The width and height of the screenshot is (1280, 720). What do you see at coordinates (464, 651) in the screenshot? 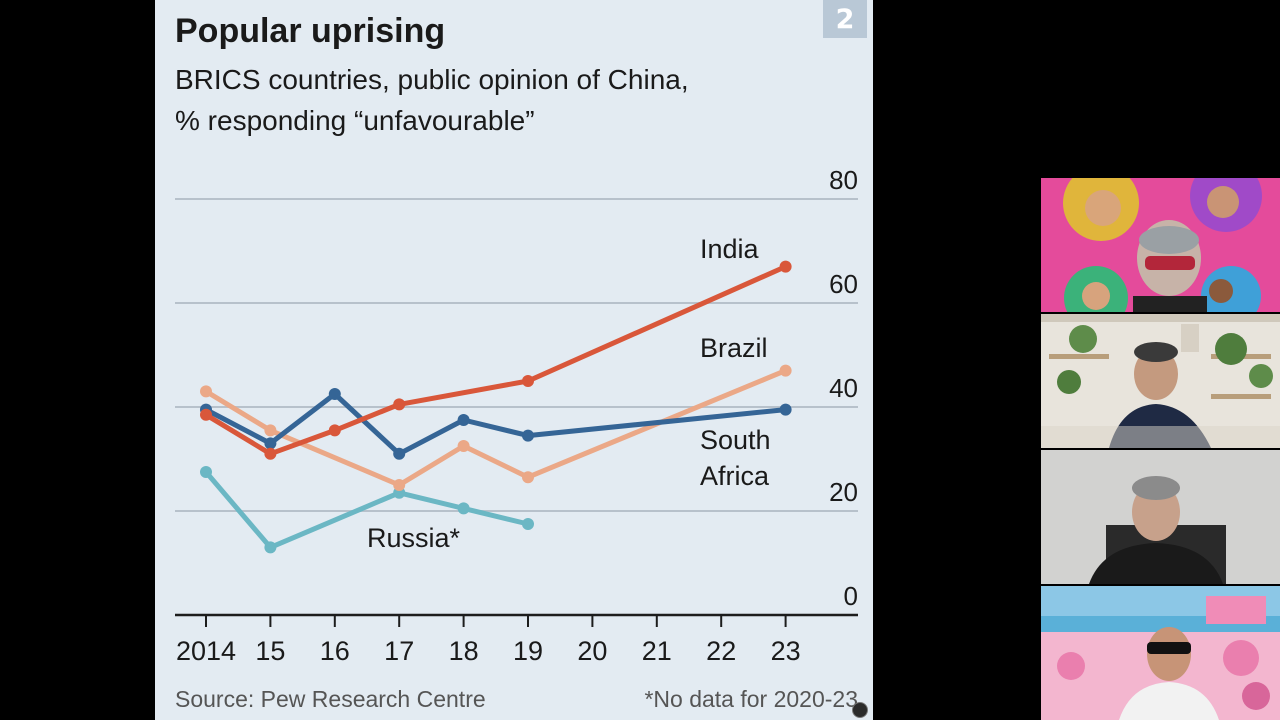
I see `x-tick-label-18: 18` at bounding box center [464, 651].